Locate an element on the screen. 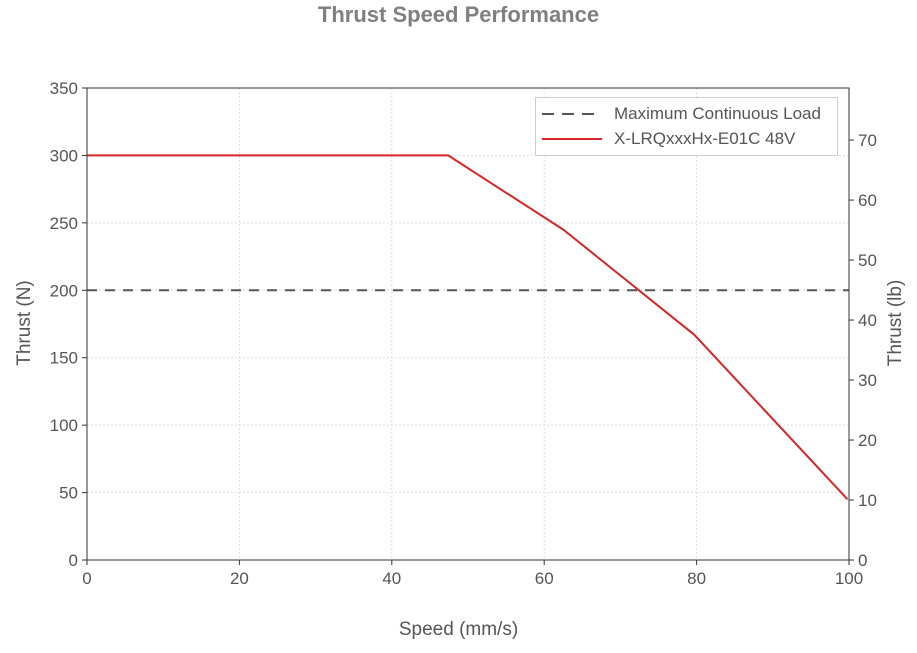 This screenshot has height=653, width=917. y-tick-label: 150 is located at coordinates (64, 358).